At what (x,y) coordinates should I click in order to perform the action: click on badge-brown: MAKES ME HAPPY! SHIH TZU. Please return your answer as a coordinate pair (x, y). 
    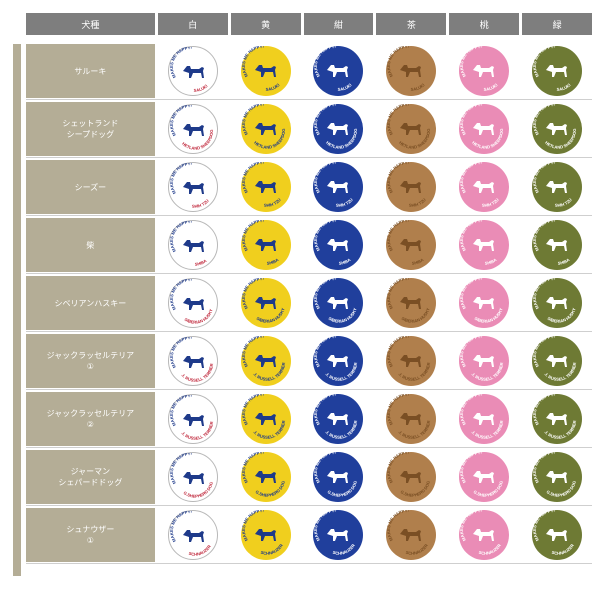
    Looking at the image, I should click on (411, 187).